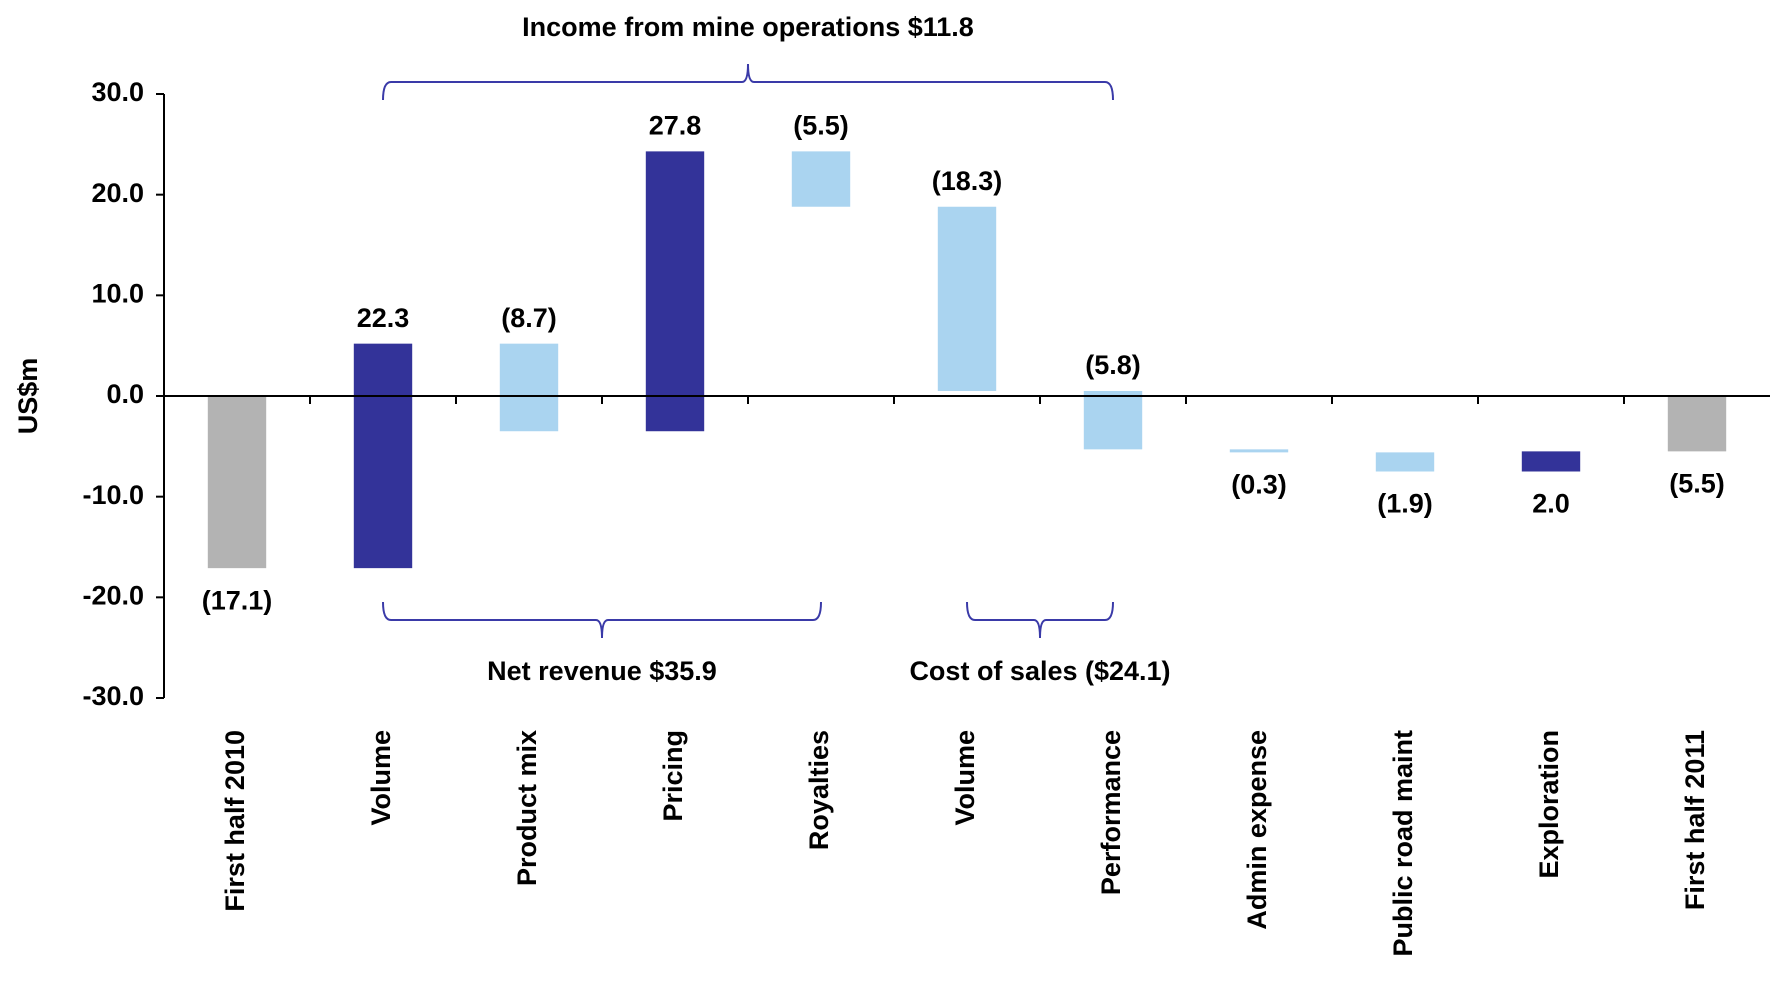 The image size is (1773, 995). Describe the element at coordinates (117, 193) in the screenshot. I see `y-tick-label: 20.0` at that location.